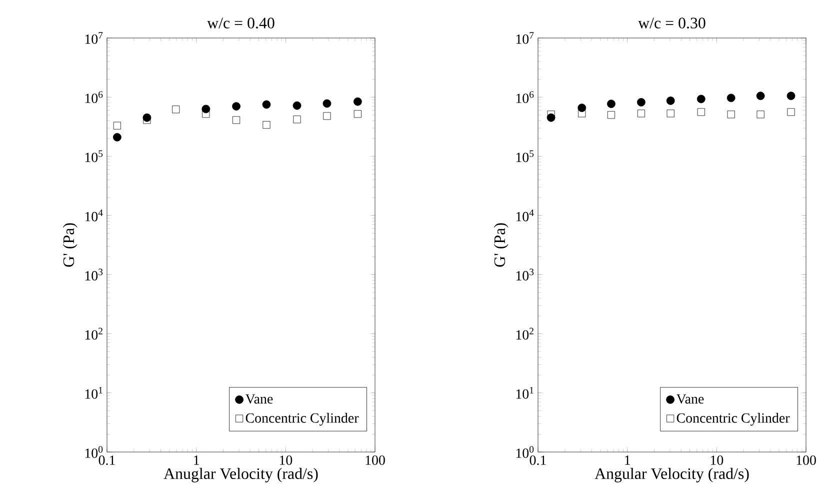 This screenshot has height=490, width=840. Describe the element at coordinates (672, 23) in the screenshot. I see `chart-title: w/c = 0.30` at that location.